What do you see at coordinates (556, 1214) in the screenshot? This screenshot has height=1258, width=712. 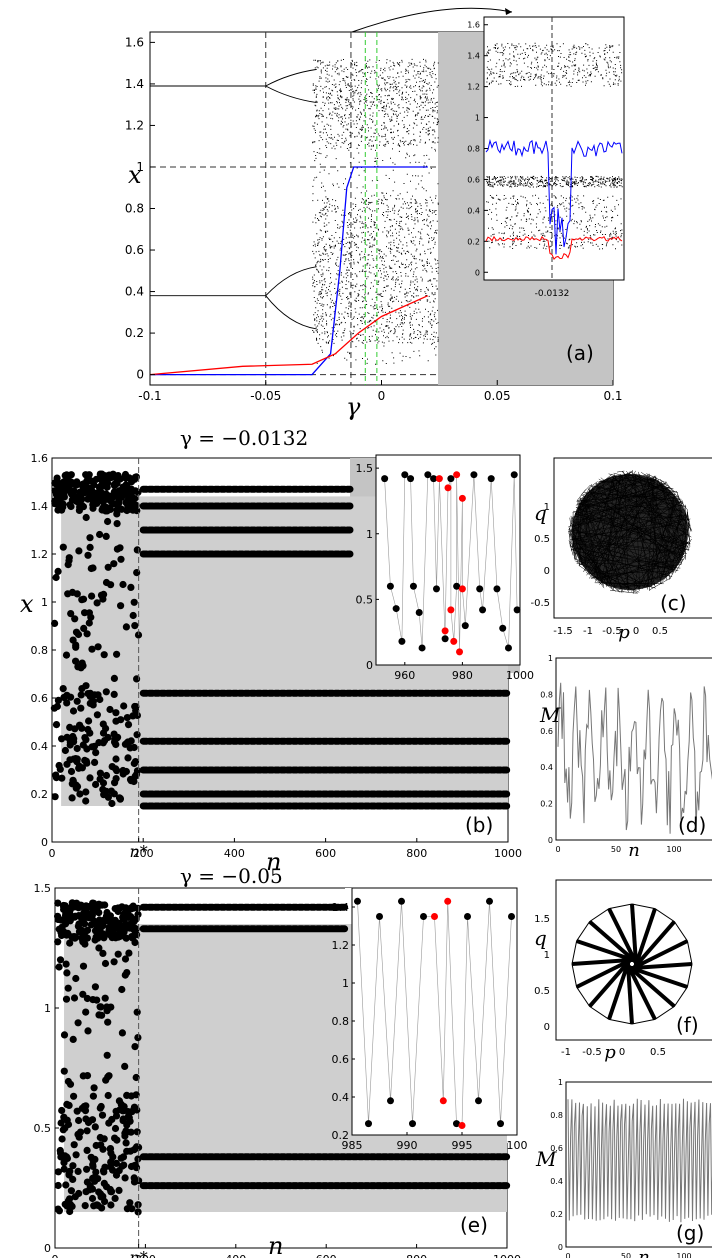 I see `y-tick-label: 0.2` at bounding box center [556, 1214].